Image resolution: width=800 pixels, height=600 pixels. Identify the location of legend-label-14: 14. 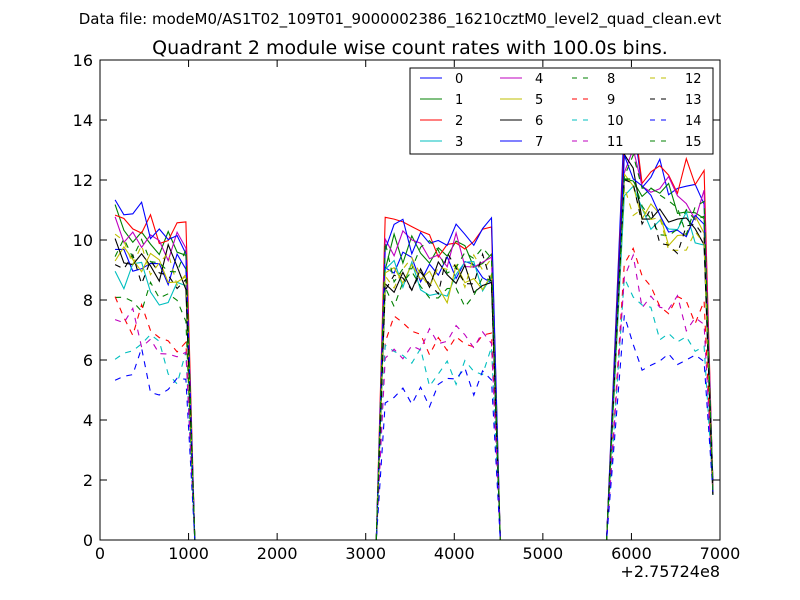
(693, 121).